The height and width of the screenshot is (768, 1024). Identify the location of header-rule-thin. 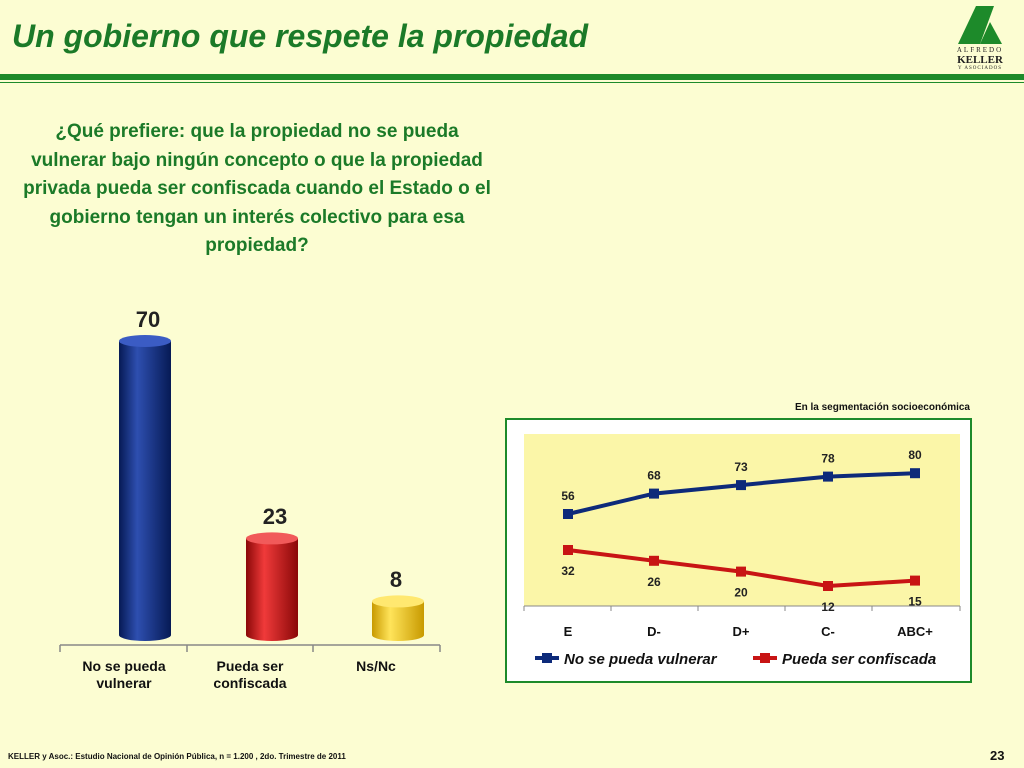
(512, 82).